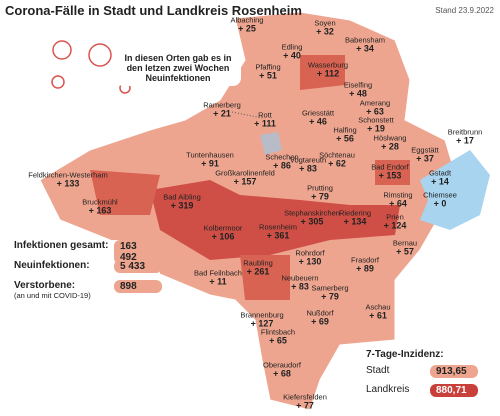 The width and height of the screenshot is (500, 416). Describe the element at coordinates (440, 203) in the screenshot. I see `place-value: + 0` at that location.